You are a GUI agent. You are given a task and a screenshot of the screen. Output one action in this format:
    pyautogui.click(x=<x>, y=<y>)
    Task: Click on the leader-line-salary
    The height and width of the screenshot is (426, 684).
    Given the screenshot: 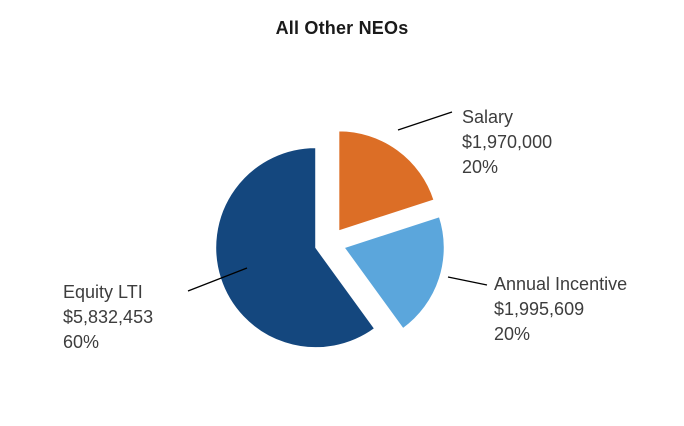 What is the action you would take?
    pyautogui.click(x=425, y=121)
    